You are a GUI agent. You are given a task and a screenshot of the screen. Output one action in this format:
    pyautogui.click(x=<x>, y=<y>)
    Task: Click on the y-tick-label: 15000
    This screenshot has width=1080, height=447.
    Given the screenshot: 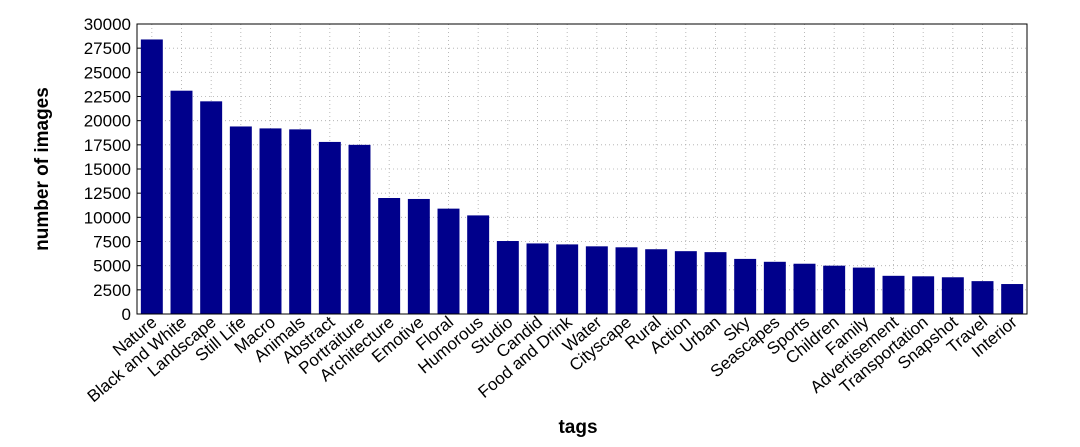 What is the action you would take?
    pyautogui.click(x=107, y=169)
    